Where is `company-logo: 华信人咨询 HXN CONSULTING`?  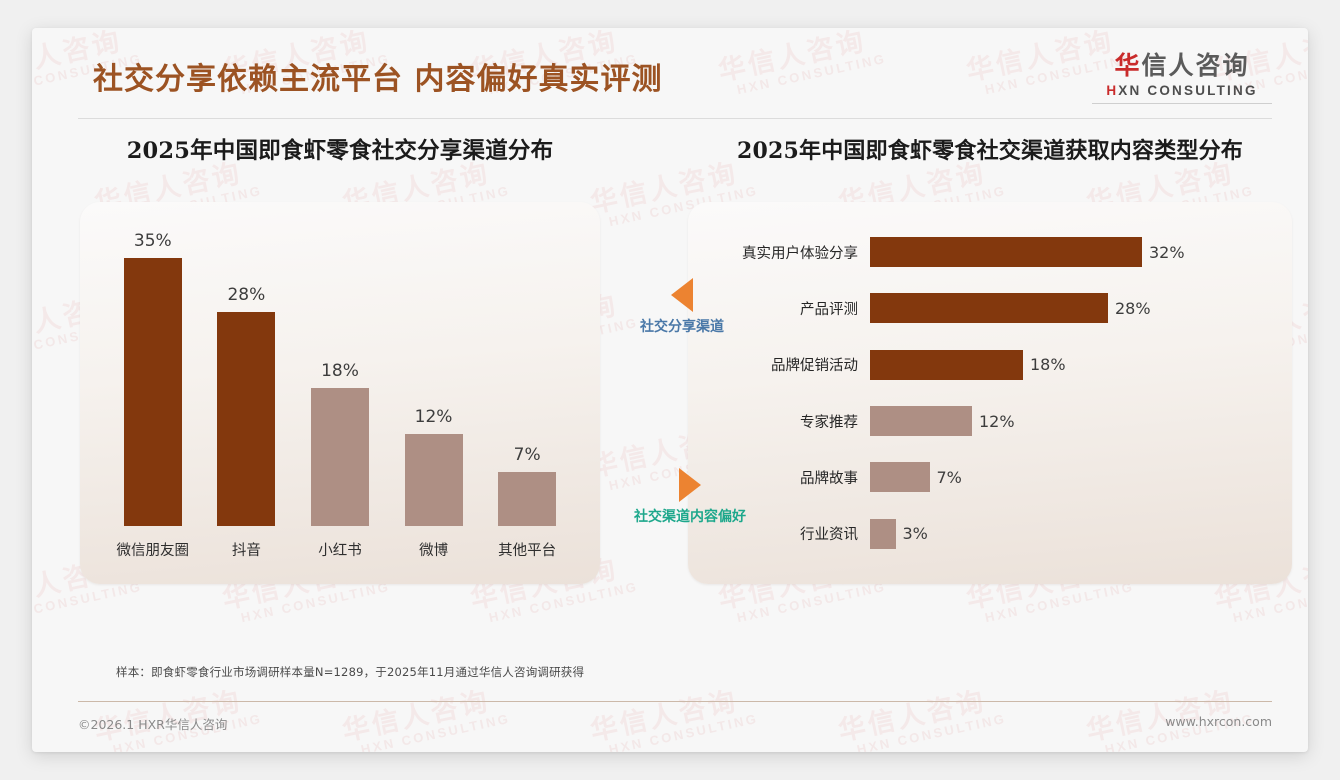
company-logo: 华信人咨询 HXN CONSULTING is located at coordinates (1182, 78).